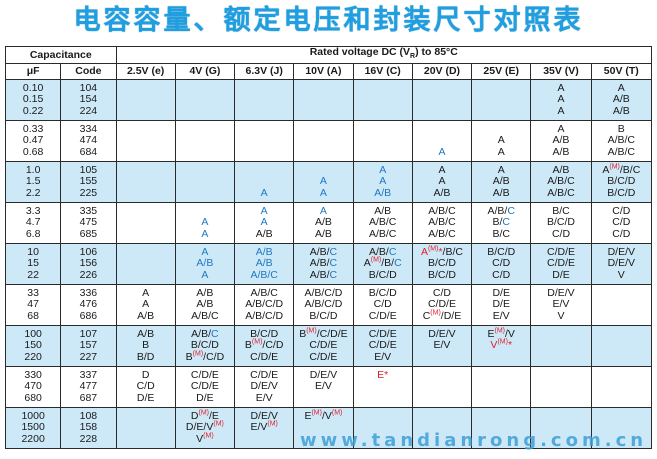 The width and height of the screenshot is (657, 459). I want to click on case-size-line: E/V, so click(323, 387).